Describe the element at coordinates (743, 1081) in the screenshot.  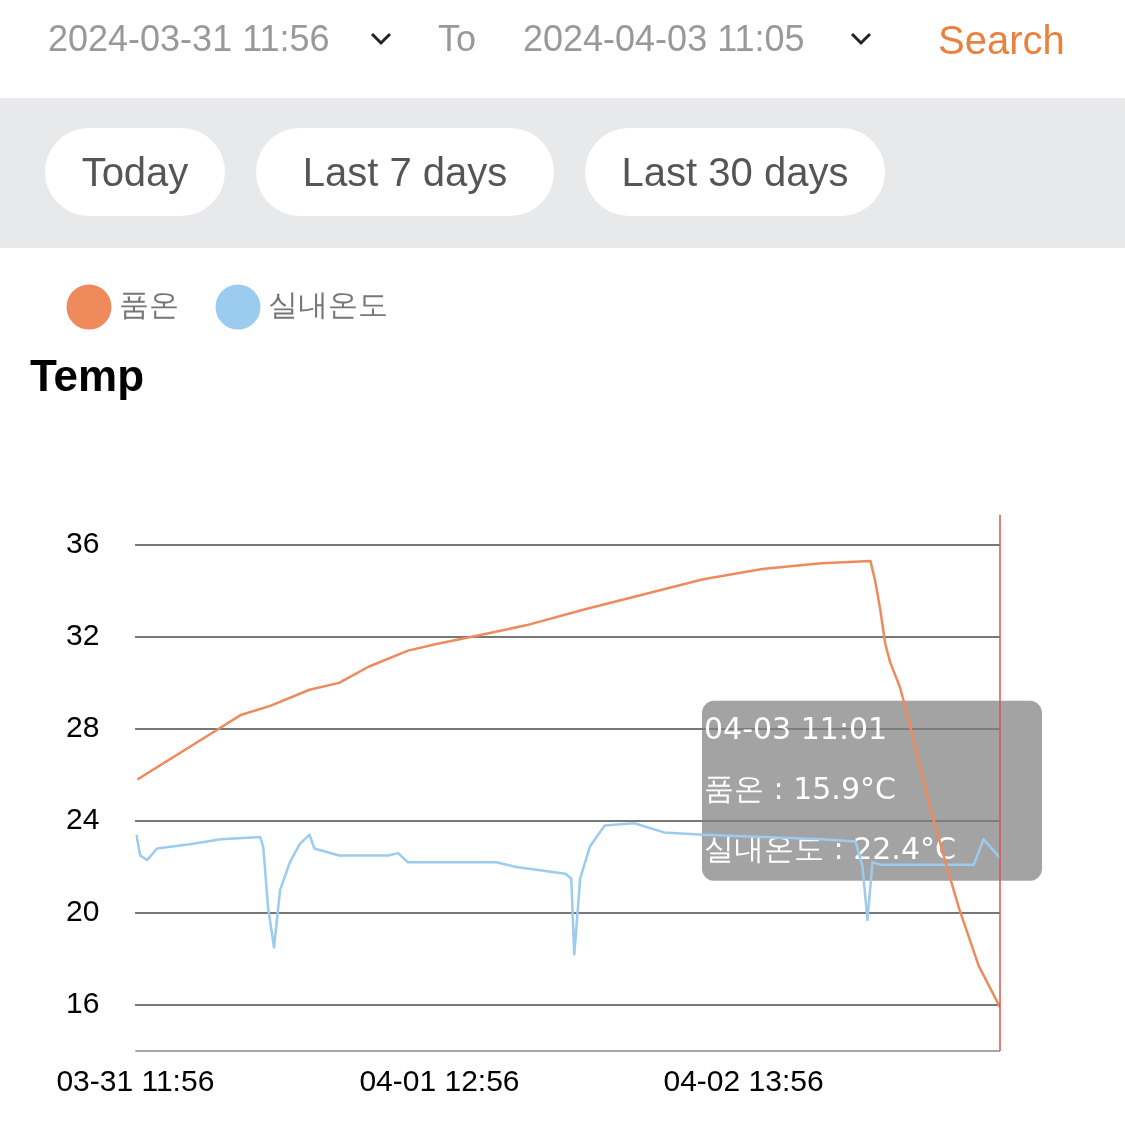
I see `x-tick-label: 04-02 13:56` at that location.